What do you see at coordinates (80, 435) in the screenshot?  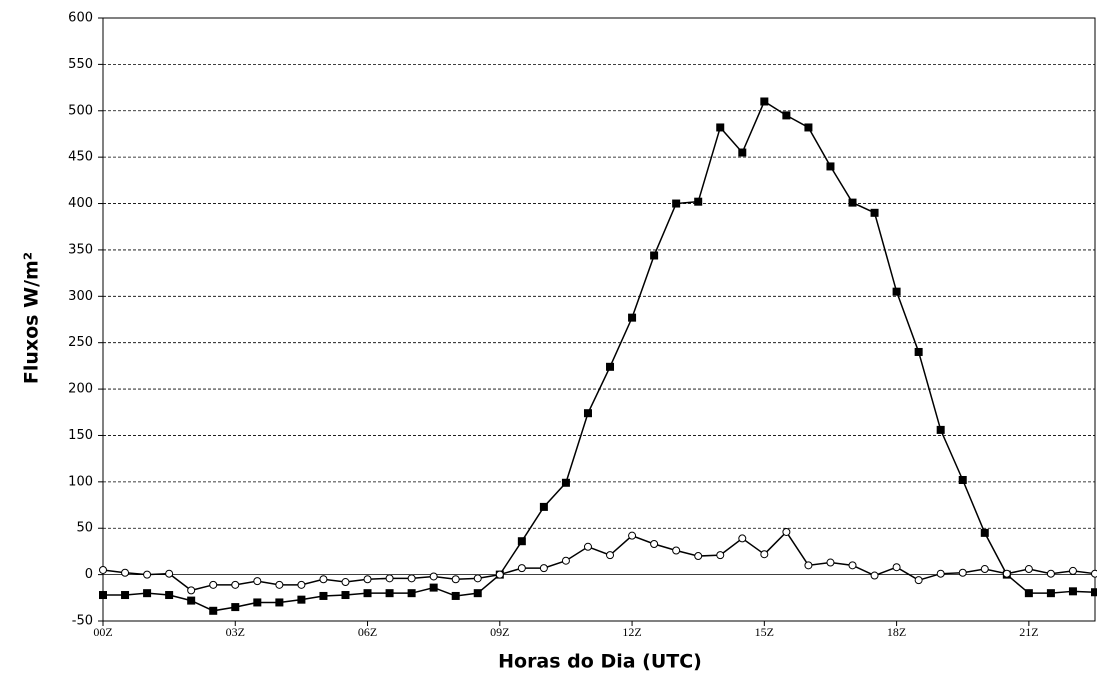 I see `y-tick-label: 150` at bounding box center [80, 435].